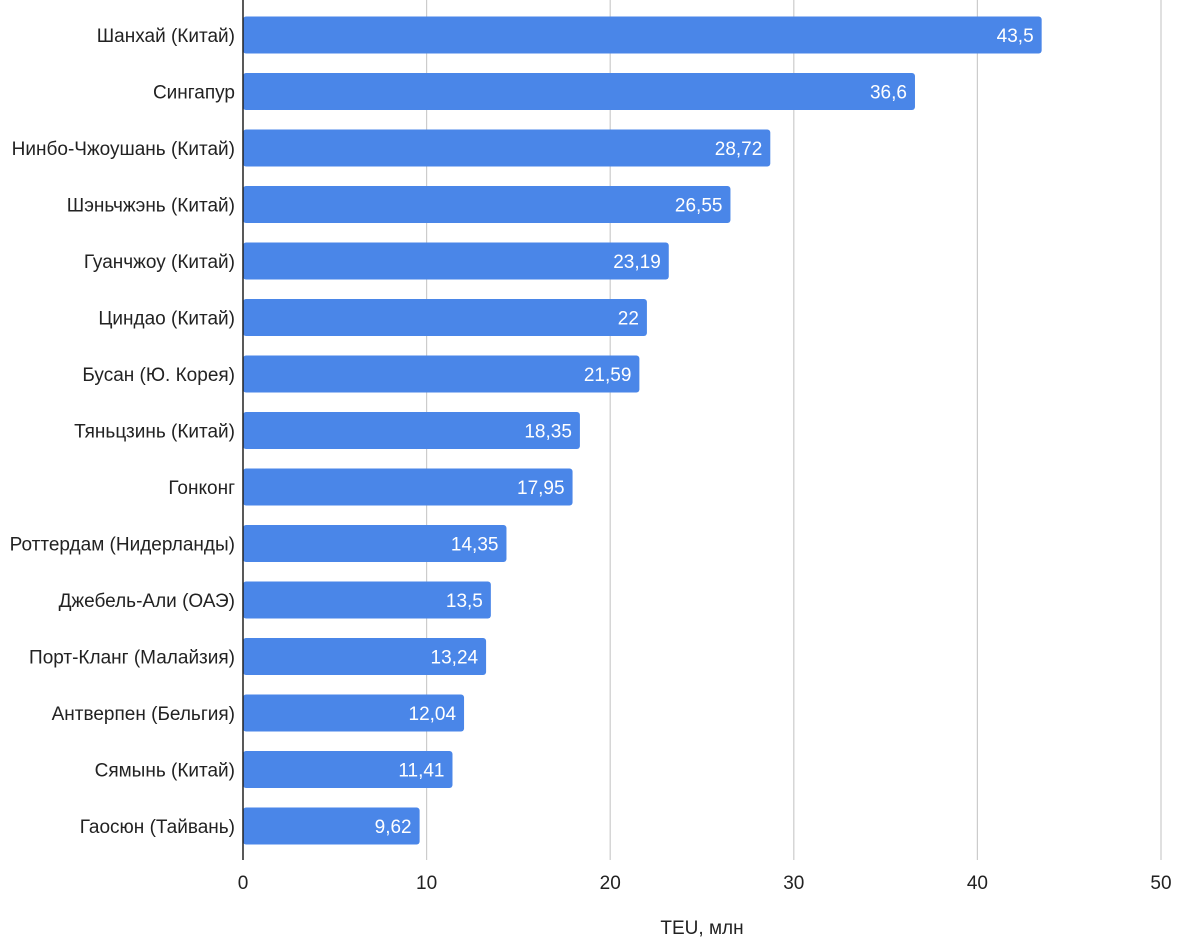  What do you see at coordinates (154, 432) in the screenshot?
I see `category-label: Тяньцзинь (Китай)` at bounding box center [154, 432].